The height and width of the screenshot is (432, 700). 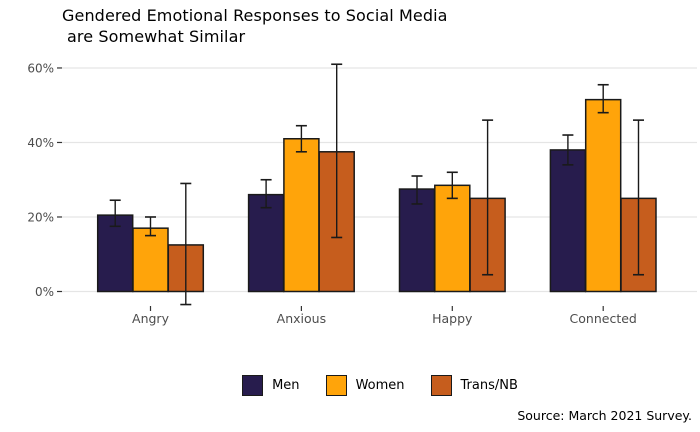 What do you see at coordinates (40, 143) in the screenshot?
I see `y-tick-label-40: 40%` at bounding box center [40, 143].